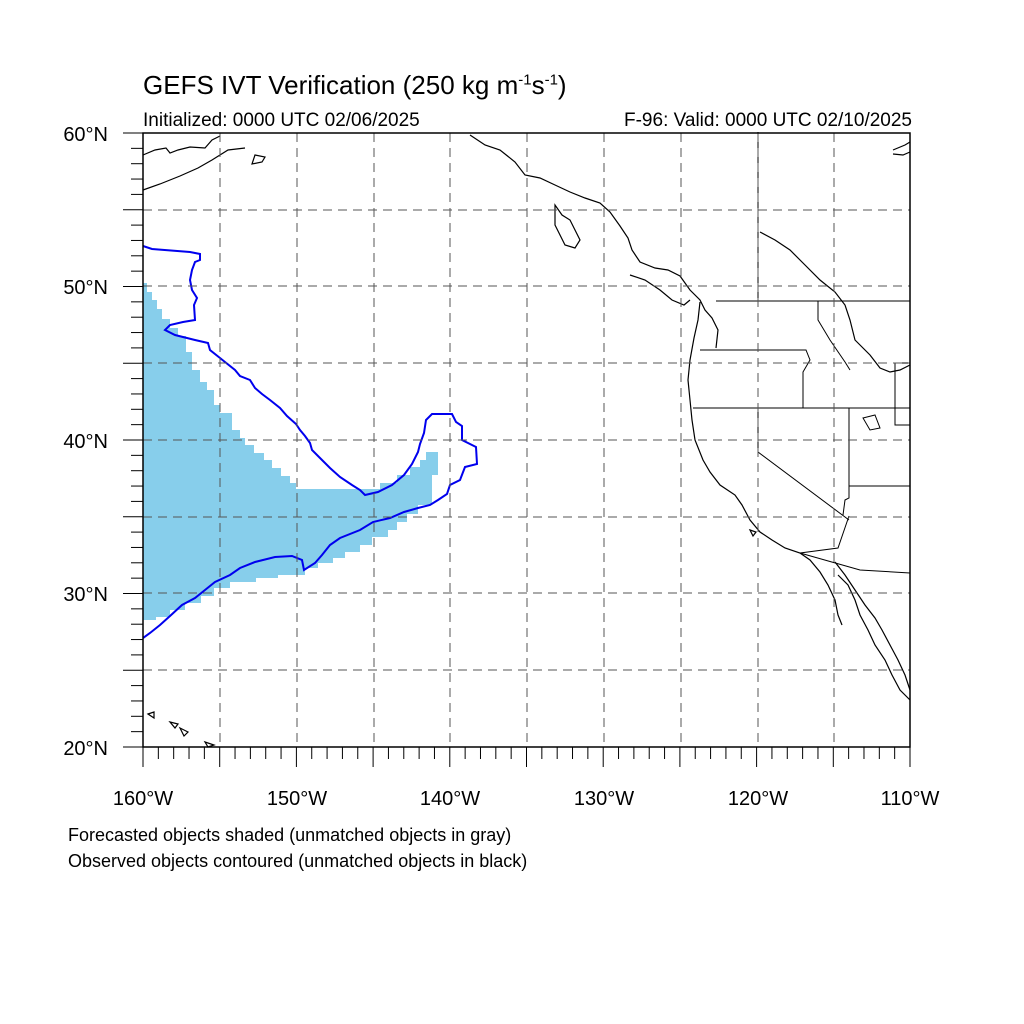 The image size is (1024, 1024). I want to click on political-borders, so click(802, 353).